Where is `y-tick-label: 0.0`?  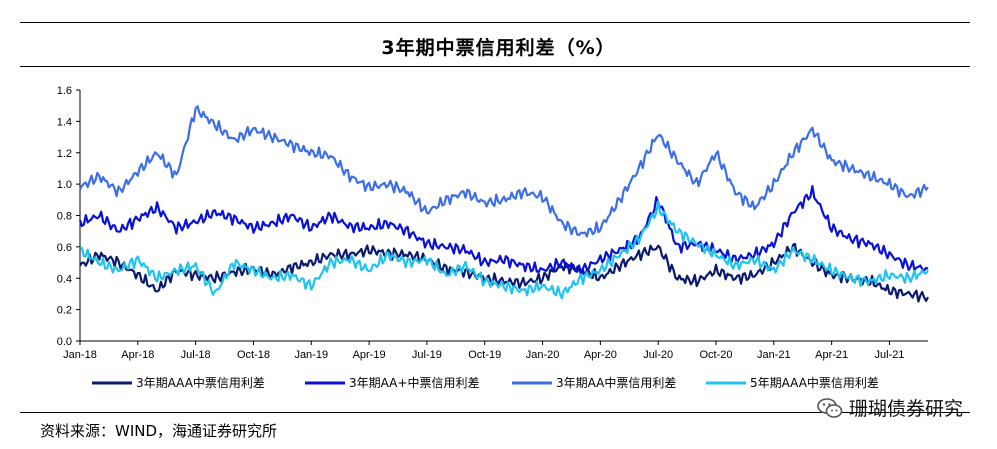 y-tick-label: 0.0 is located at coordinates (64, 342).